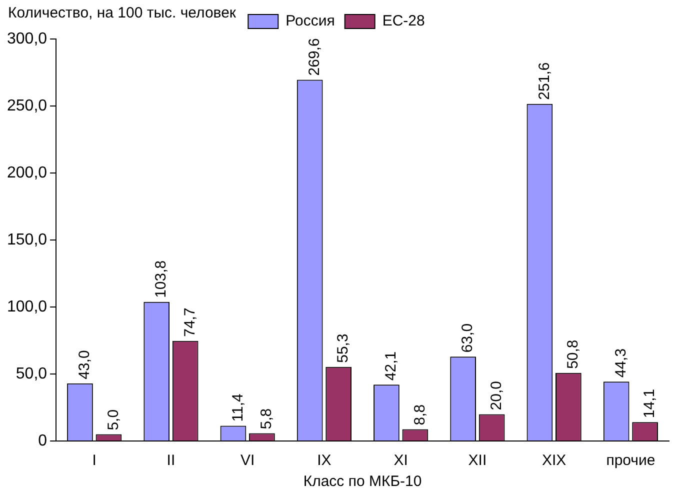 The width and height of the screenshot is (681, 491). I want to click on data-label: 11,4, so click(237, 408).